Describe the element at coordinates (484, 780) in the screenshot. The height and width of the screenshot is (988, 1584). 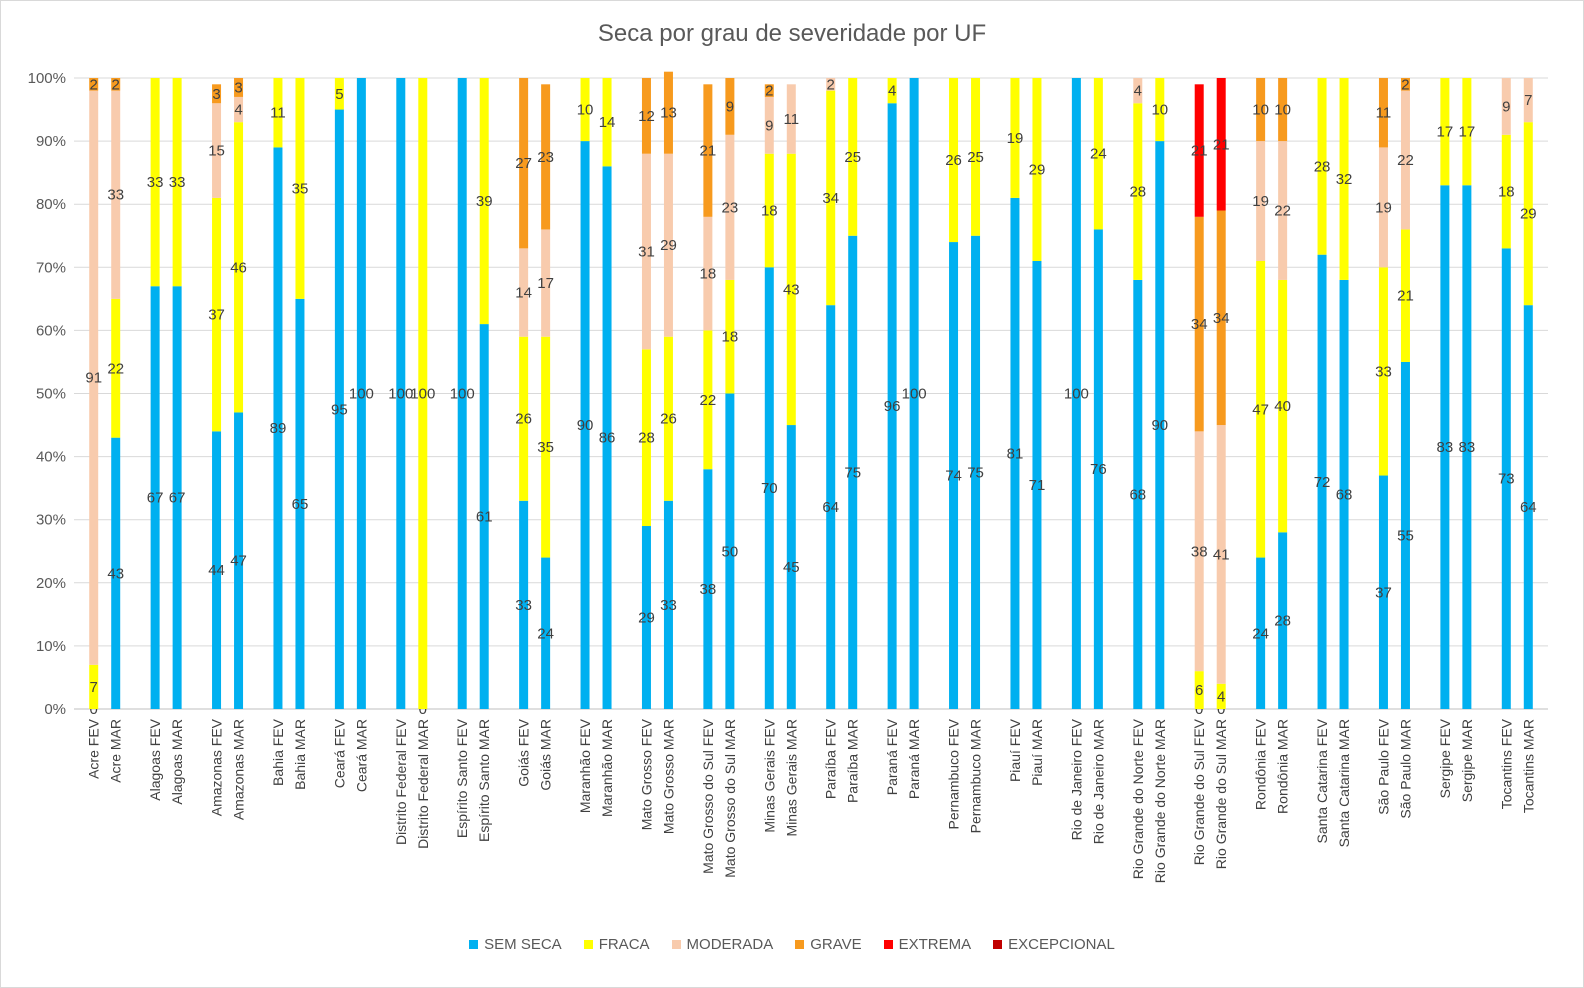
I see `x-tick-label: Espírito Santo MAR` at that location.